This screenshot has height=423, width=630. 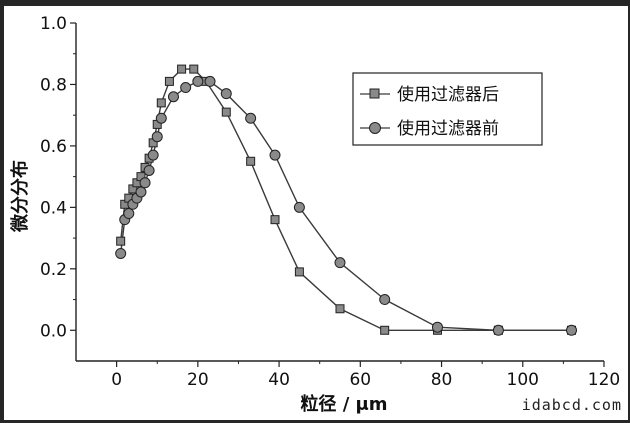 I want to click on y-tick-label: 1.0, so click(x=53, y=24).